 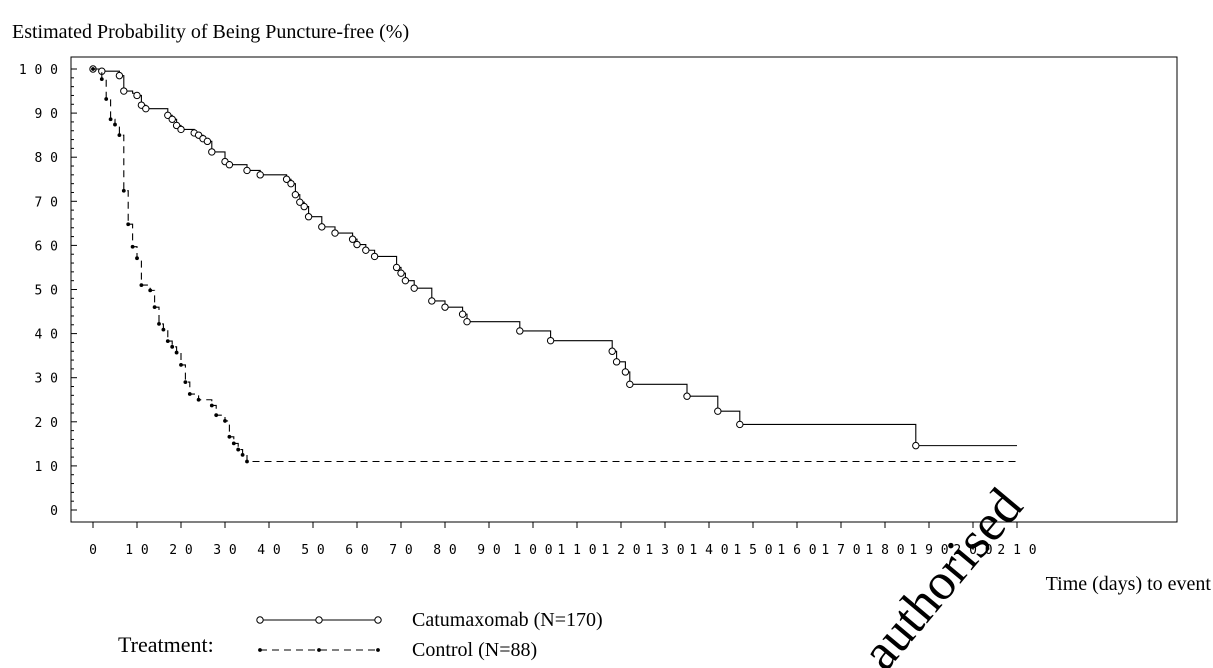 I want to click on y-tick-label: 6 0, so click(x=46, y=246).